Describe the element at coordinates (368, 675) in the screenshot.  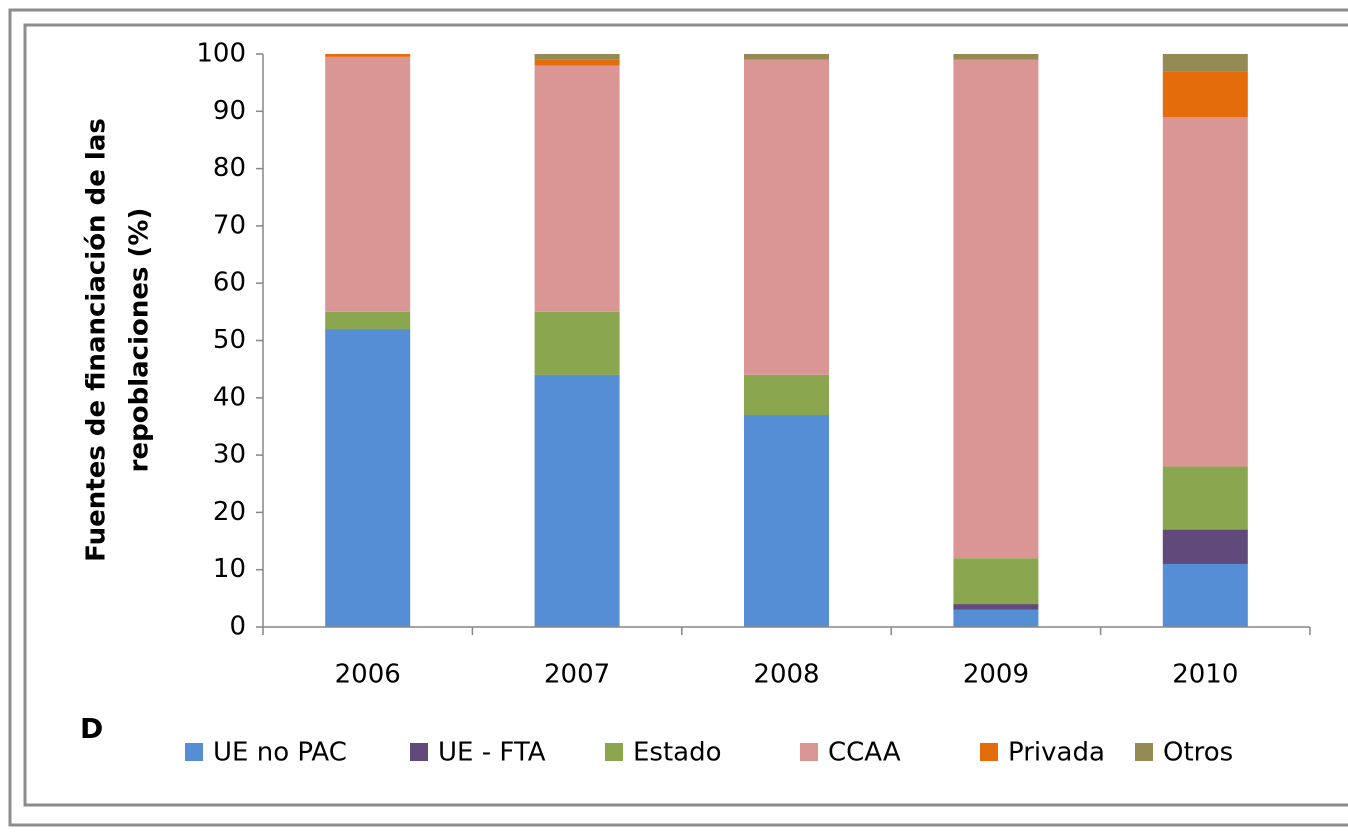
I see `x-tick-label: 2006` at that location.